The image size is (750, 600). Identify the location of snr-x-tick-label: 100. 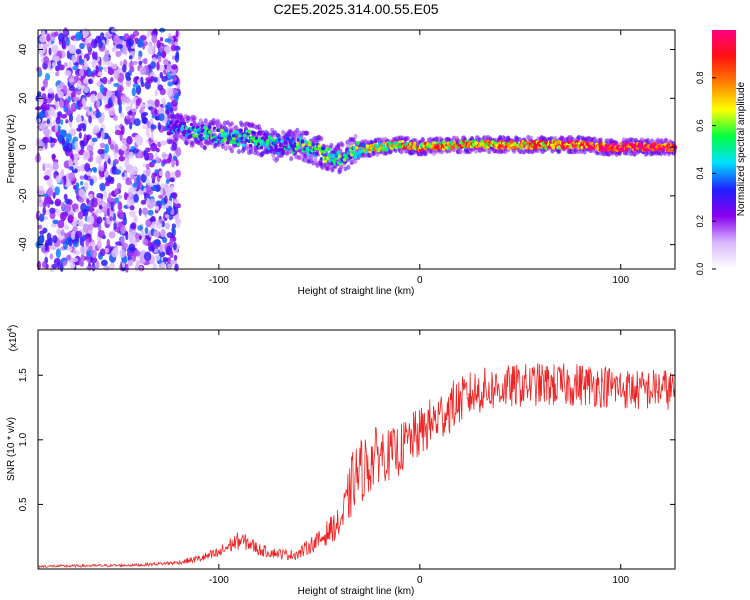
(620, 580).